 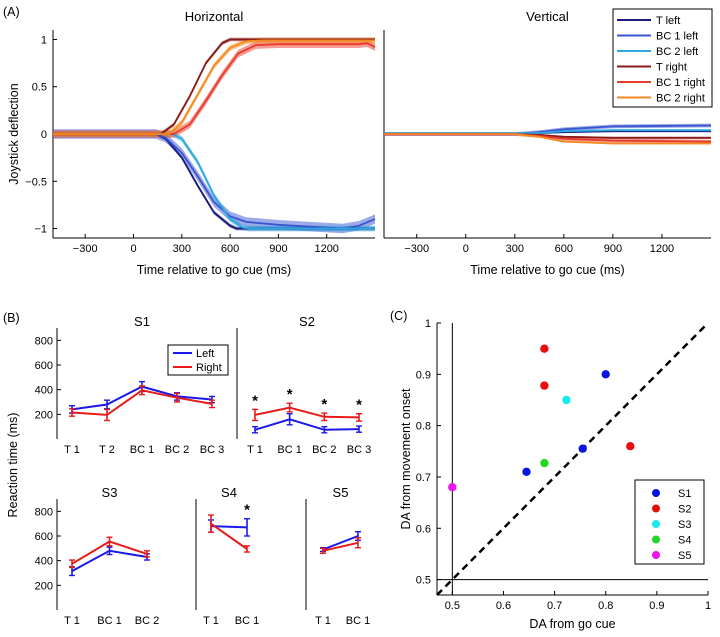 I want to click on chart-title: S5, so click(x=341, y=492).